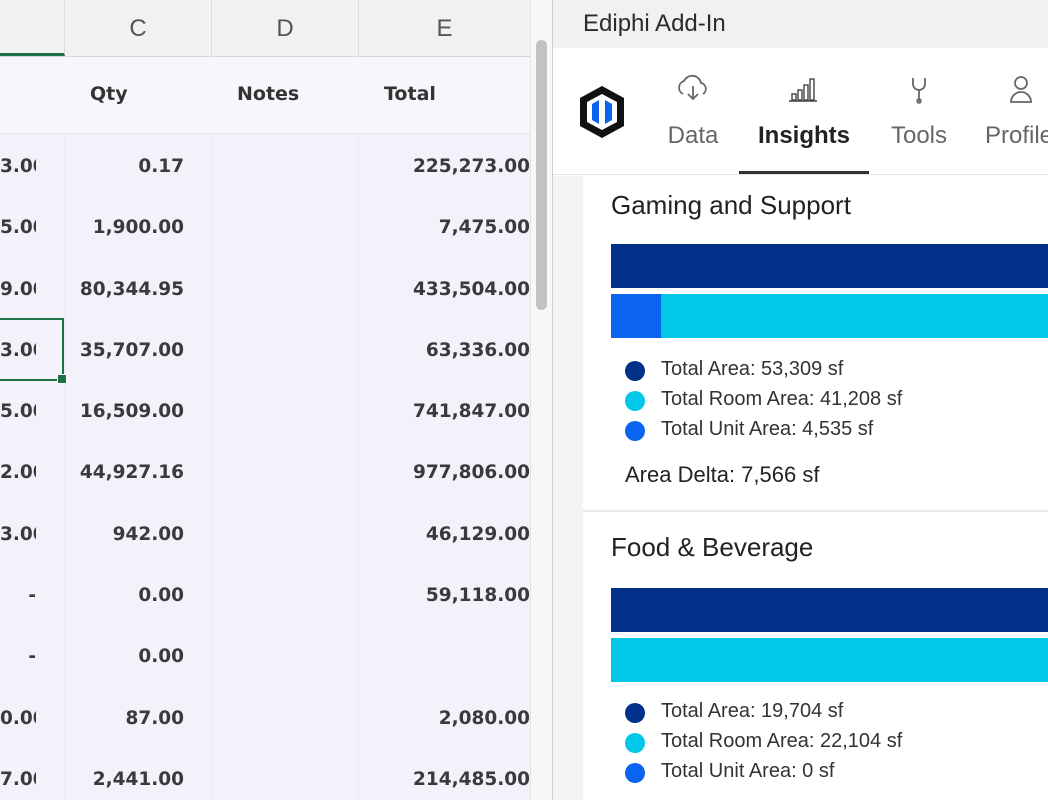 Image resolution: width=1048 pixels, height=800 pixels. What do you see at coordinates (815, 511) in the screenshot?
I see `card-divider` at bounding box center [815, 511].